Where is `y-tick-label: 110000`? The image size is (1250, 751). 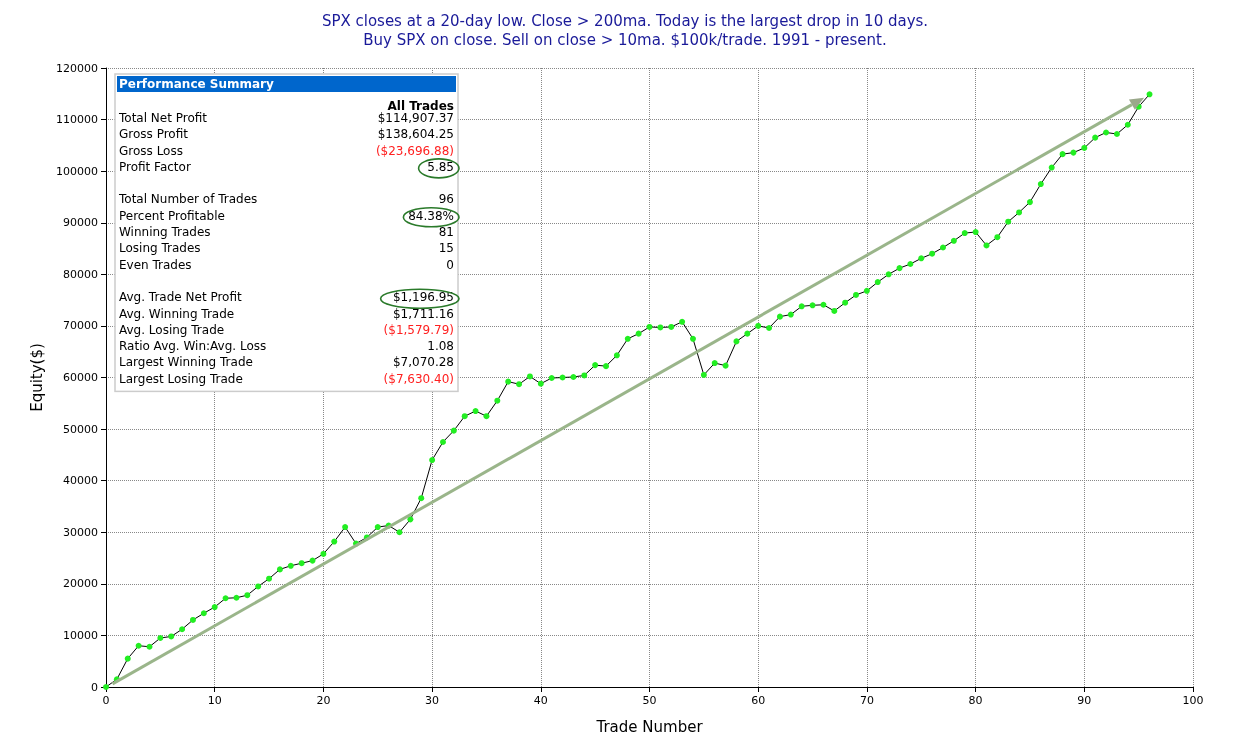 y-tick-label: 110000 is located at coordinates (77, 120).